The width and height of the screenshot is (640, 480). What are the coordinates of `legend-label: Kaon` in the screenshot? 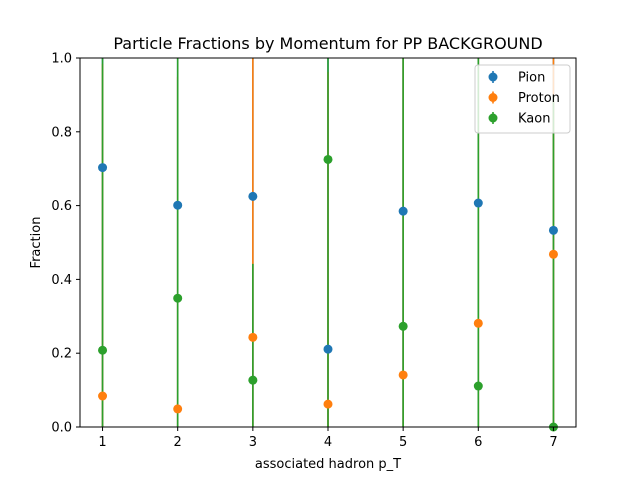 It's located at (534, 119).